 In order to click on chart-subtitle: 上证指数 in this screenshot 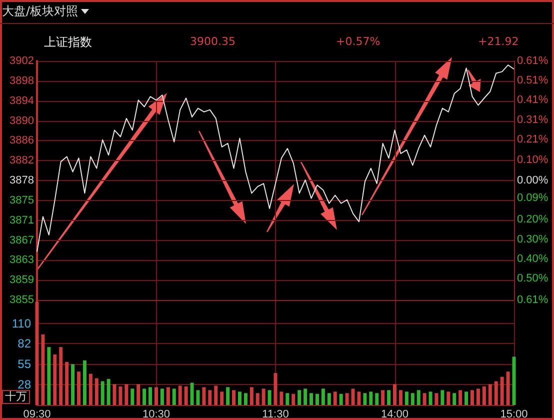, I will do `click(68, 42)`.